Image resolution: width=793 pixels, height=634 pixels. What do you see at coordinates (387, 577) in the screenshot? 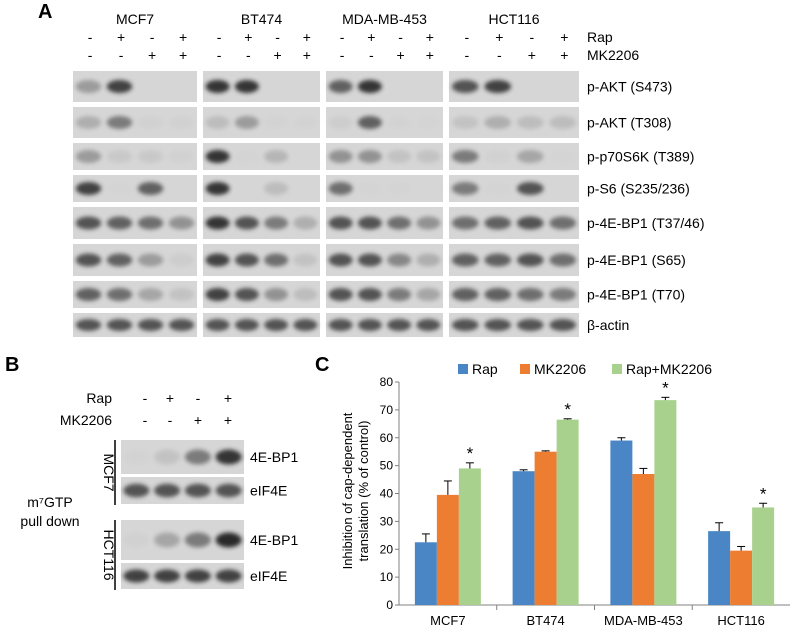
I see `chart-y-tick-label: 10` at bounding box center [387, 577].